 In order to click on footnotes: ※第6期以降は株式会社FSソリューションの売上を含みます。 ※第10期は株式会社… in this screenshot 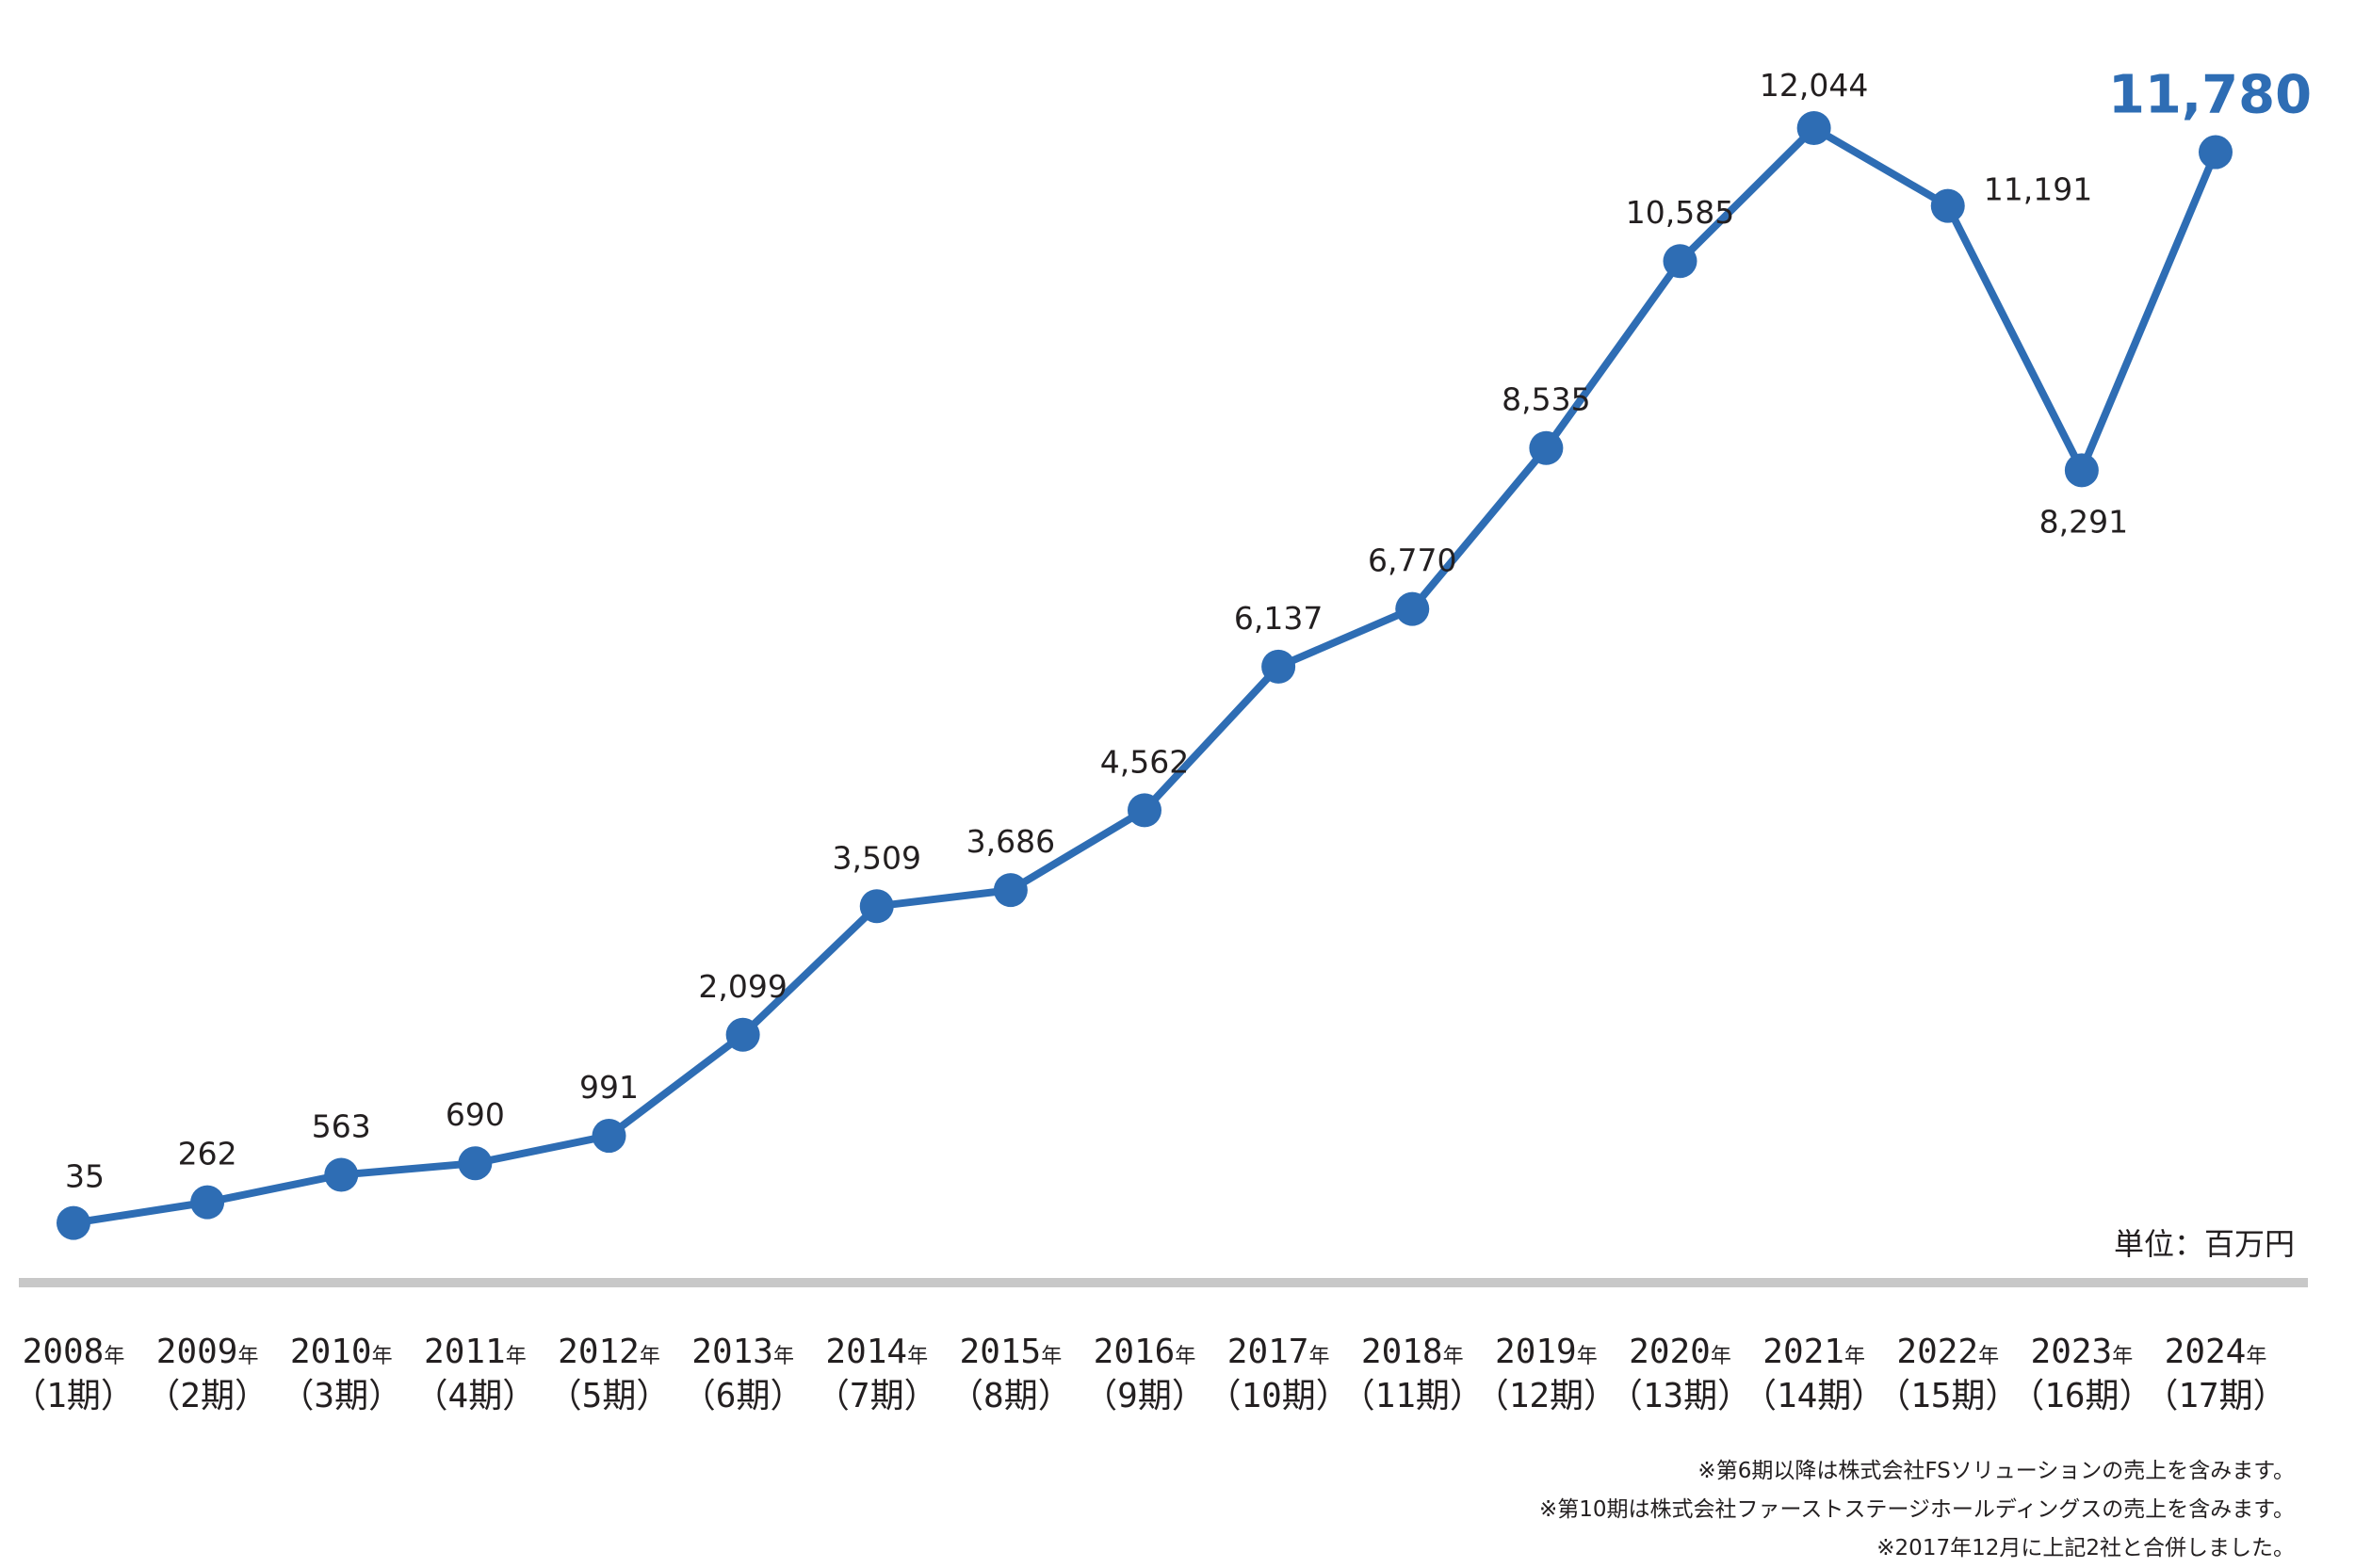, I will do `click(1917, 1510)`.